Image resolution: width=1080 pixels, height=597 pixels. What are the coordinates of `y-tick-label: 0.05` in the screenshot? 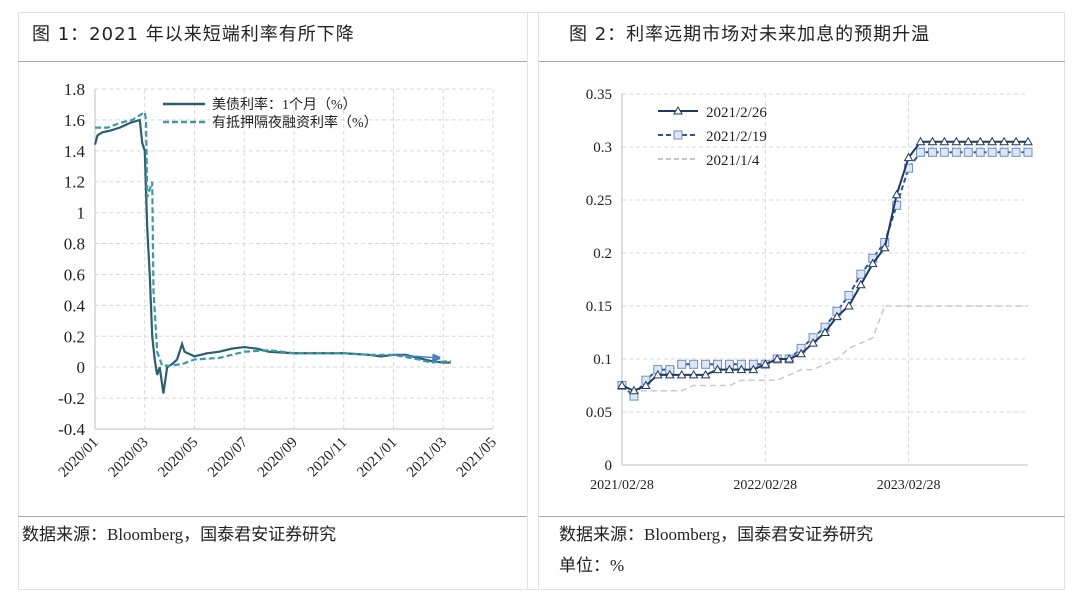 It's located at (599, 413).